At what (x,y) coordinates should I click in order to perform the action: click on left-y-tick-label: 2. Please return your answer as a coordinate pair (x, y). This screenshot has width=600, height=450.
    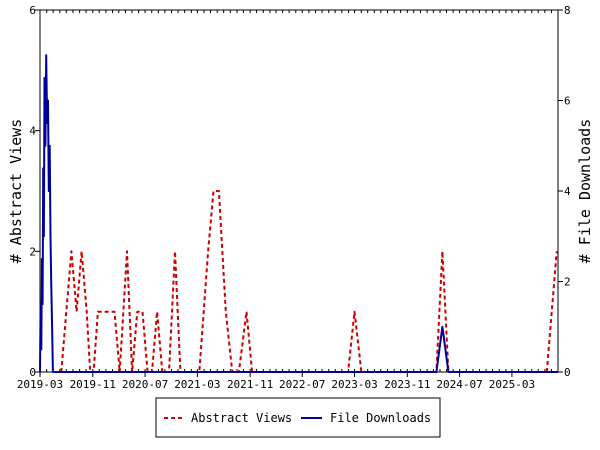
    Looking at the image, I should click on (32, 251).